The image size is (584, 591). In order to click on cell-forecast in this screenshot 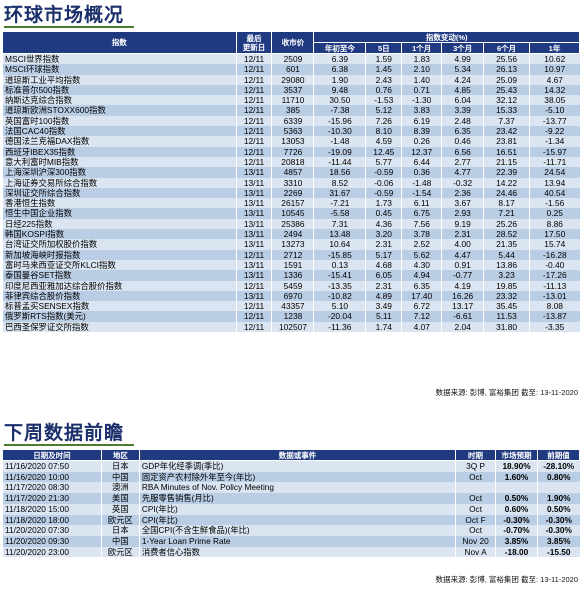, I will do `click(516, 488)`.